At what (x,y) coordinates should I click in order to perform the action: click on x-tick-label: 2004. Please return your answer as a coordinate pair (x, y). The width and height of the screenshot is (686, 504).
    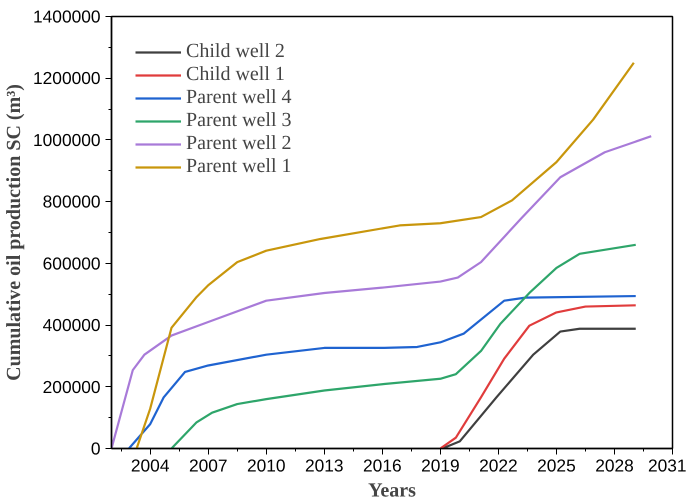
    Looking at the image, I should click on (150, 466).